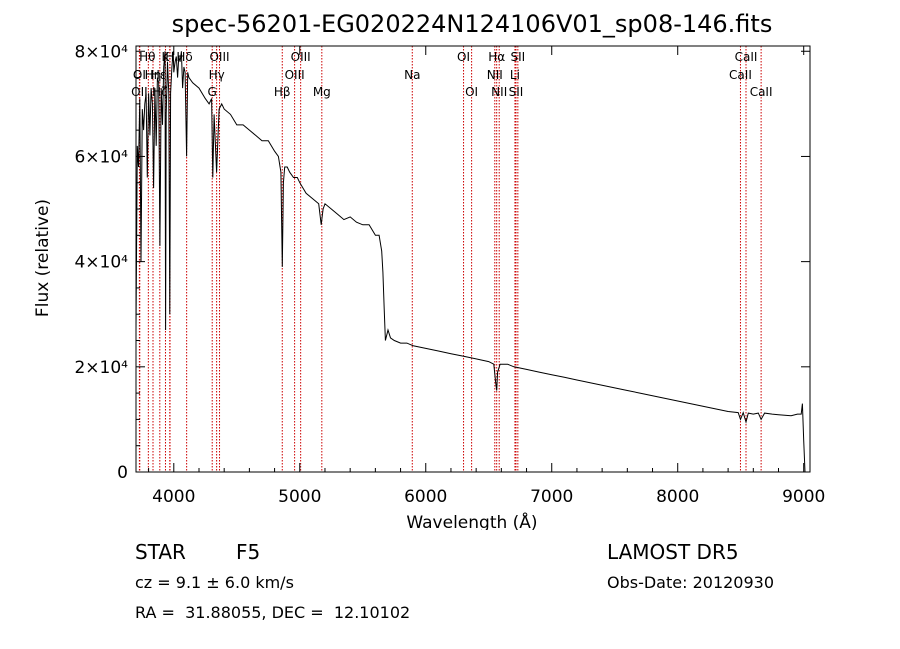 The height and width of the screenshot is (649, 900). I want to click on line-label-11: Hε, so click(159, 75).